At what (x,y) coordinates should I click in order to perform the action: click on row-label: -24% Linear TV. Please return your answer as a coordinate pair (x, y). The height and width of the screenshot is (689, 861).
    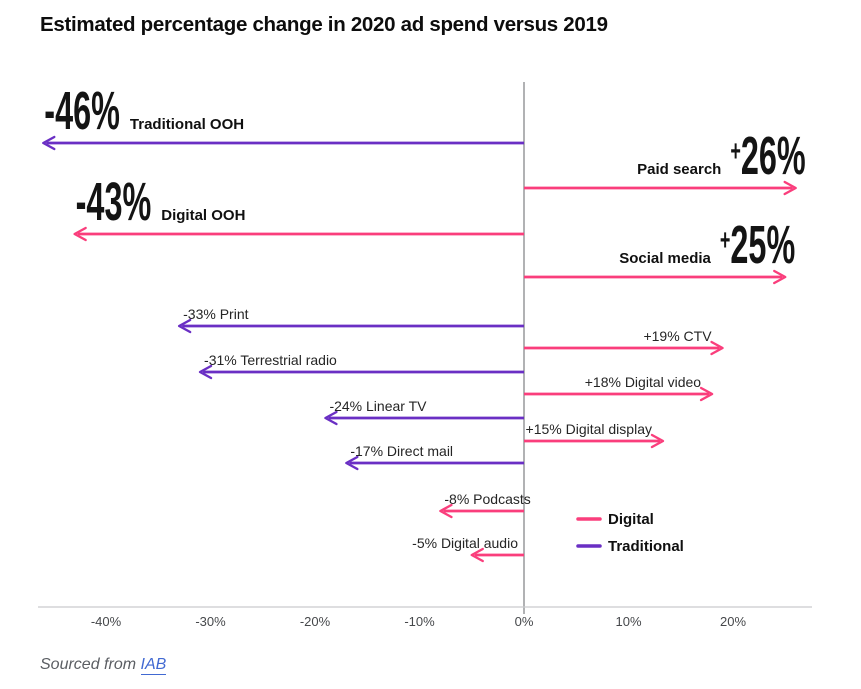
    Looking at the image, I should click on (378, 406).